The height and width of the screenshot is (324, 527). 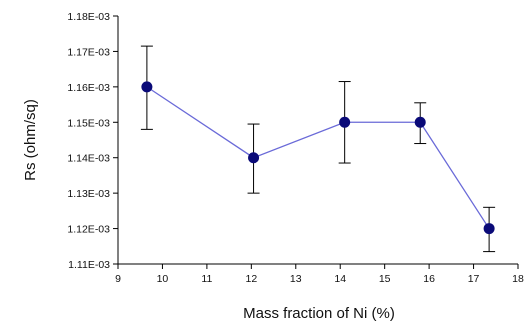 What do you see at coordinates (88, 88) in the screenshot?
I see `y-tick-label: 1.16E-03` at bounding box center [88, 88].